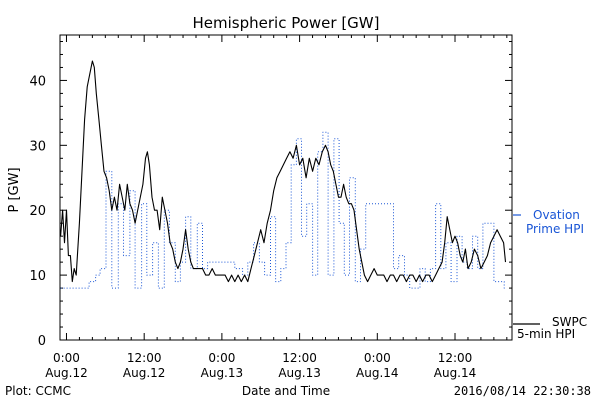  I want to click on legend-ovation-line2: Prime HPI, so click(555, 229).